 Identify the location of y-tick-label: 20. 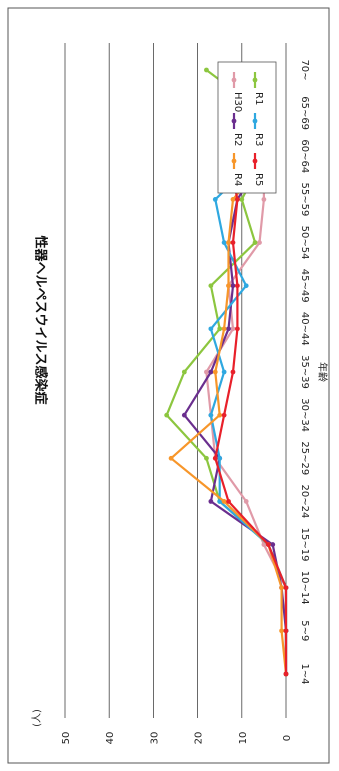
(199, 738).